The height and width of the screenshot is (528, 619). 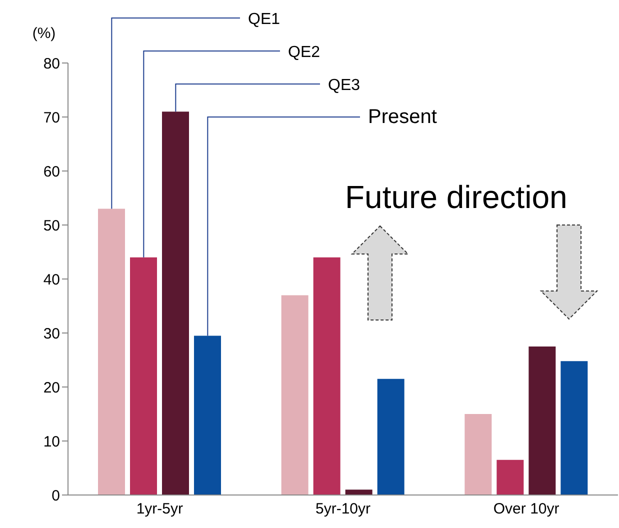 I want to click on y-tick-label: 70, so click(x=51, y=117).